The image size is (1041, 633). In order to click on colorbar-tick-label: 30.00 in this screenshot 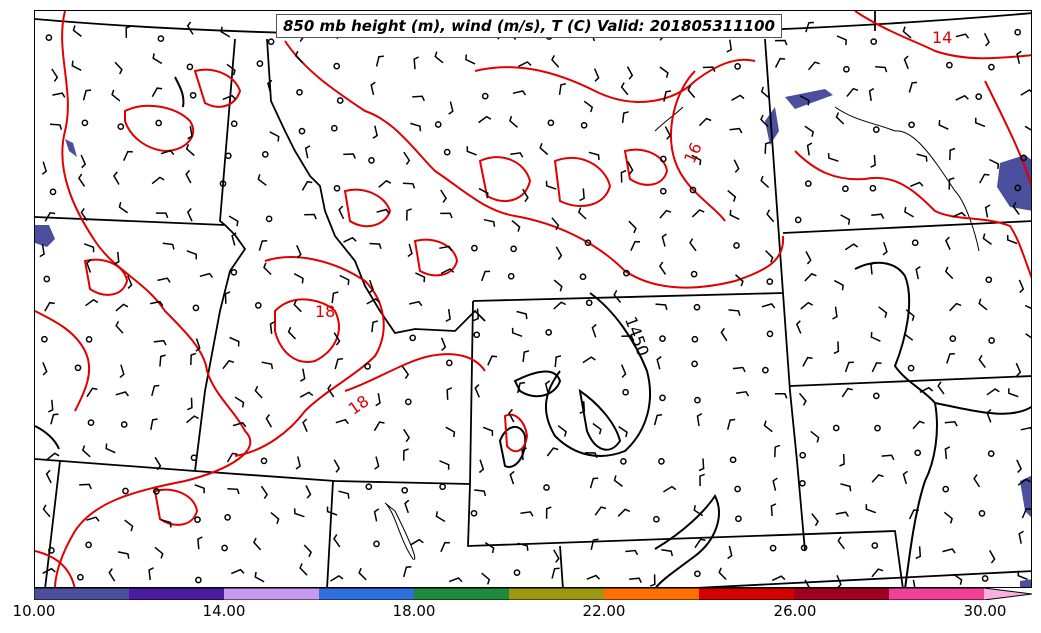, I will do `click(985, 611)`.